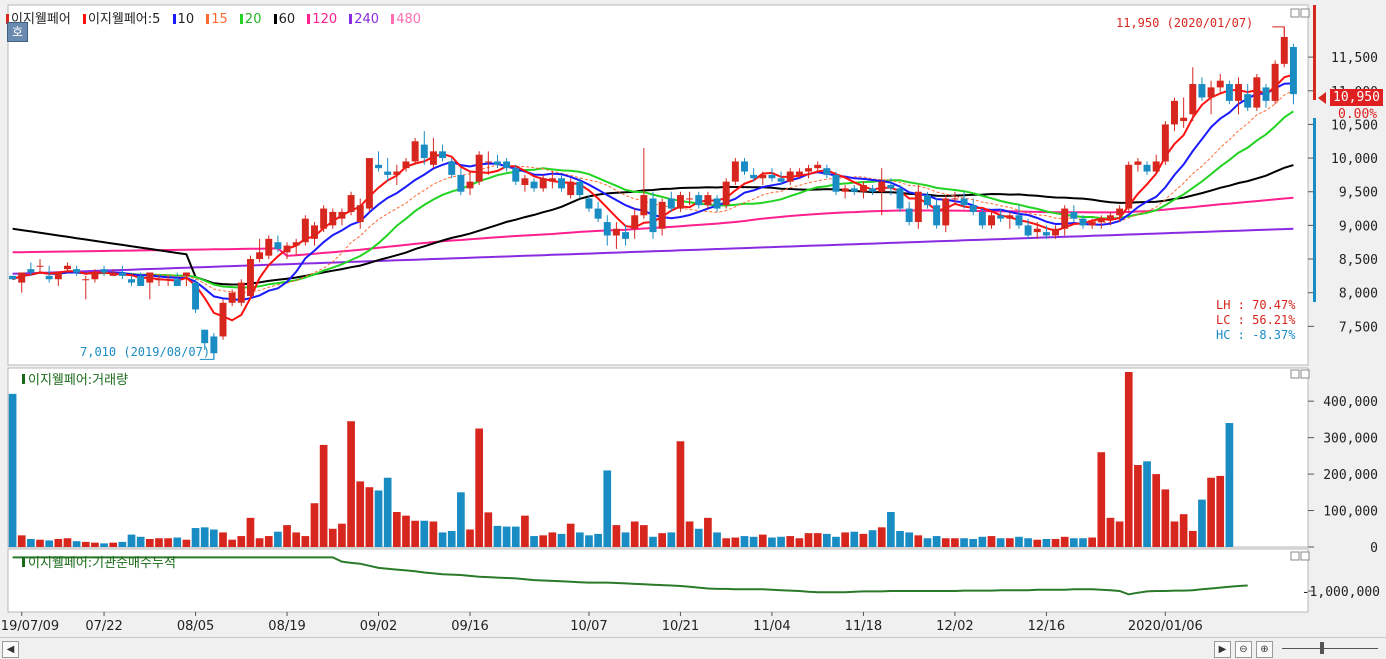  What do you see at coordinates (1222, 649) in the screenshot?
I see `scroll-right-button: ▶` at bounding box center [1222, 649].